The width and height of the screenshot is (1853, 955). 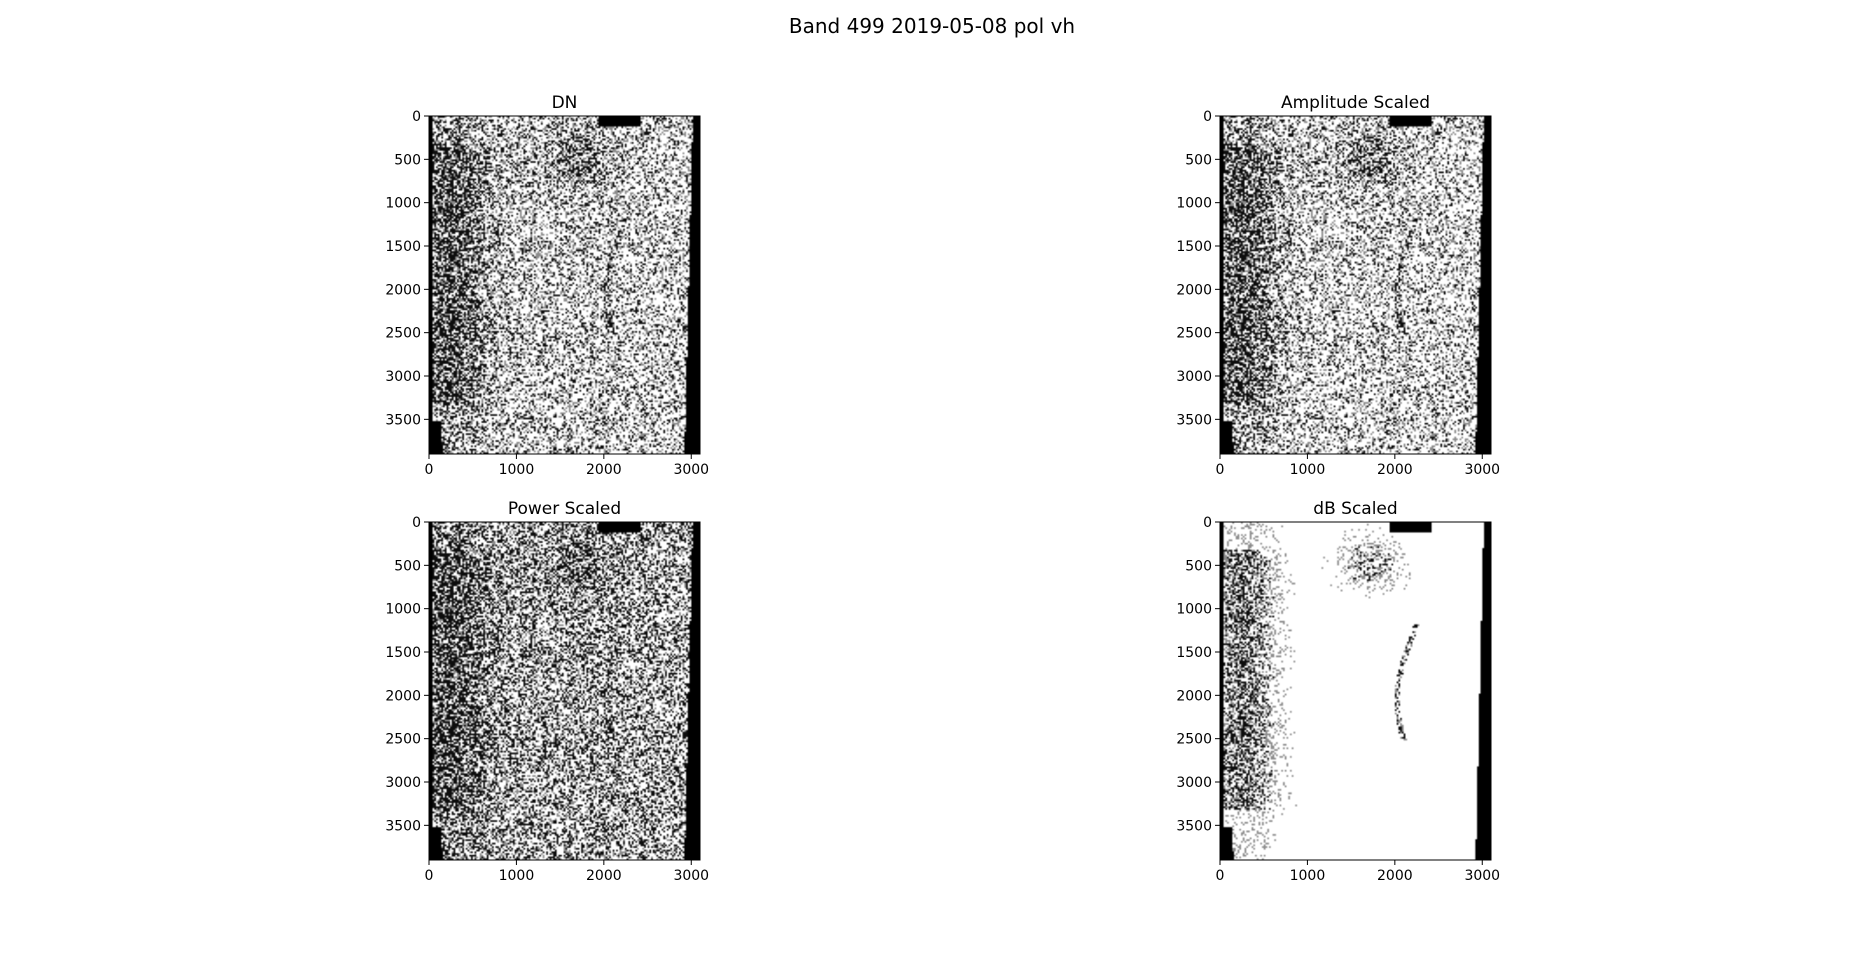 What do you see at coordinates (564, 509) in the screenshot?
I see `panel-title: Power Scaled` at bounding box center [564, 509].